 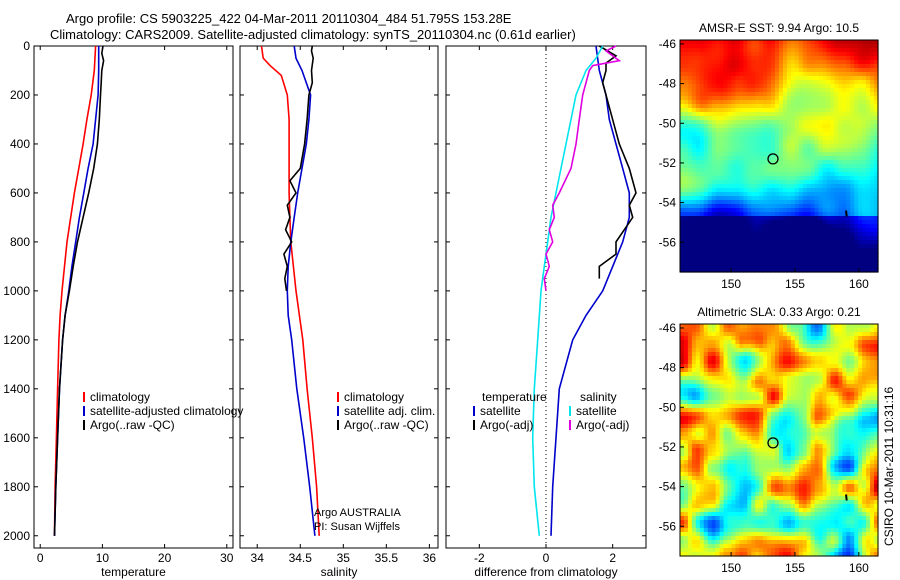 What do you see at coordinates (165, 558) in the screenshot?
I see `temperature-xtick-label: 20` at bounding box center [165, 558].